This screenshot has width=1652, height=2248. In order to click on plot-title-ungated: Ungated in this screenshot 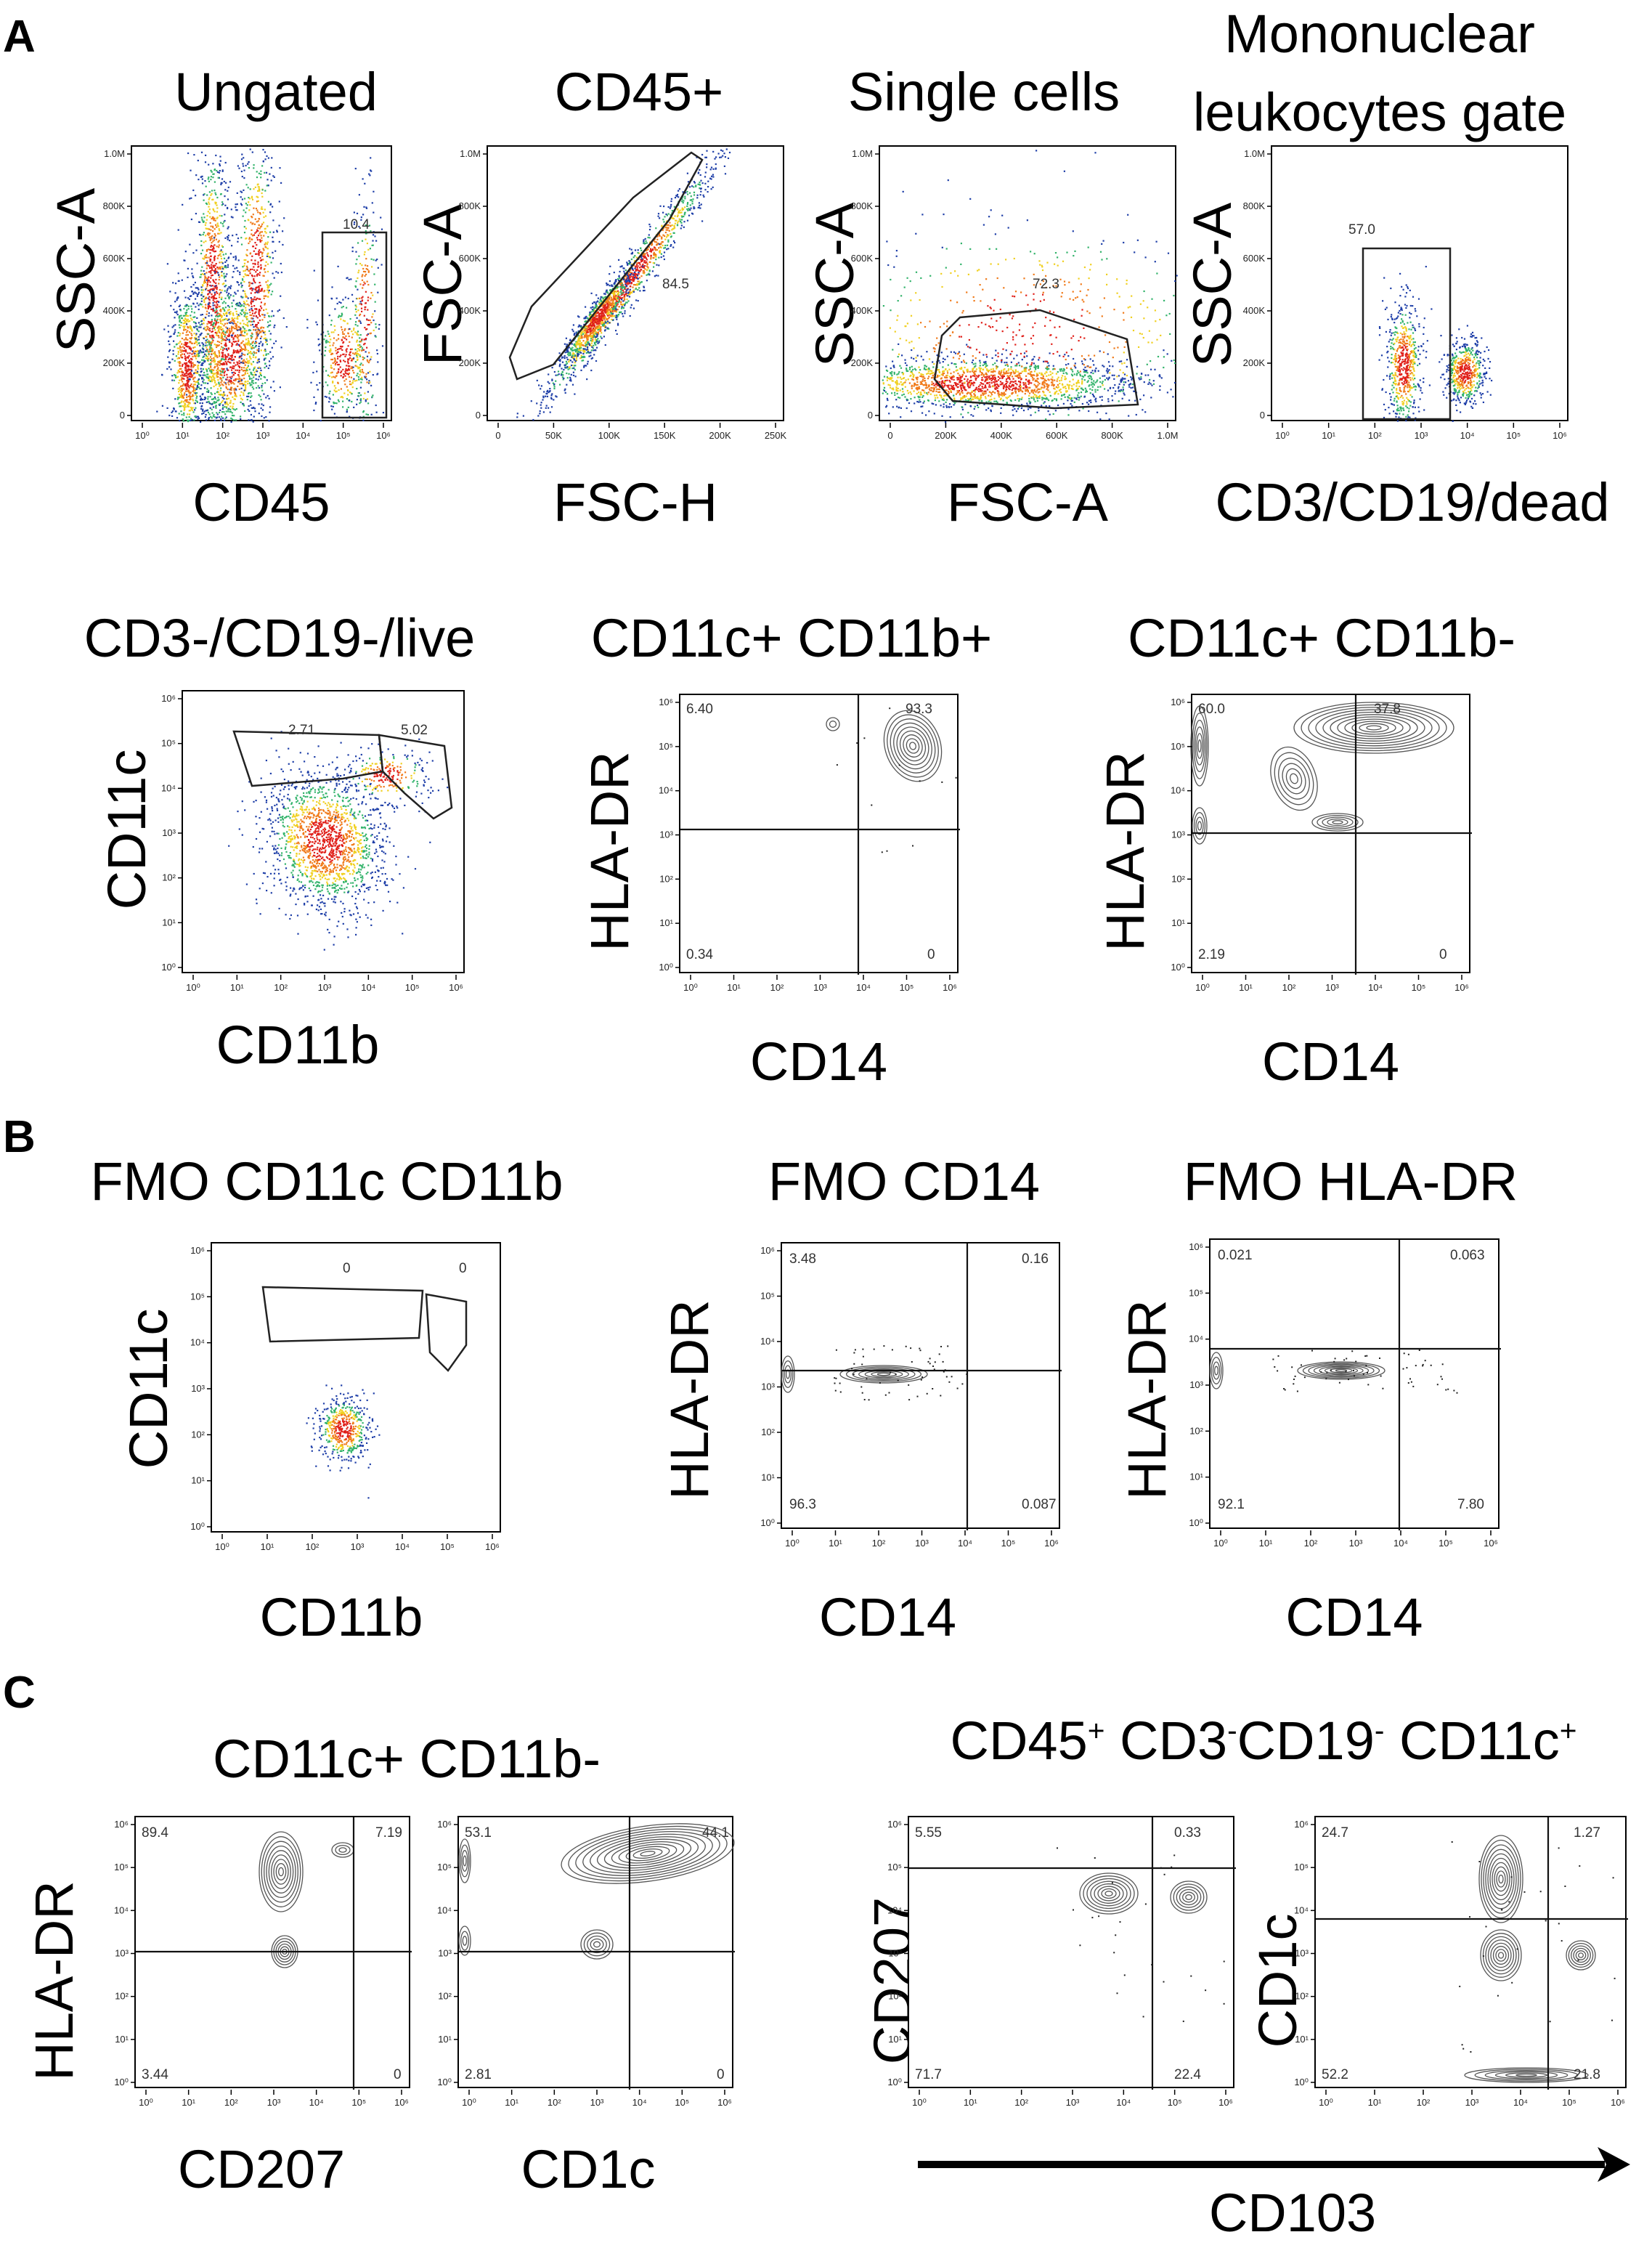, I will do `click(276, 92)`.